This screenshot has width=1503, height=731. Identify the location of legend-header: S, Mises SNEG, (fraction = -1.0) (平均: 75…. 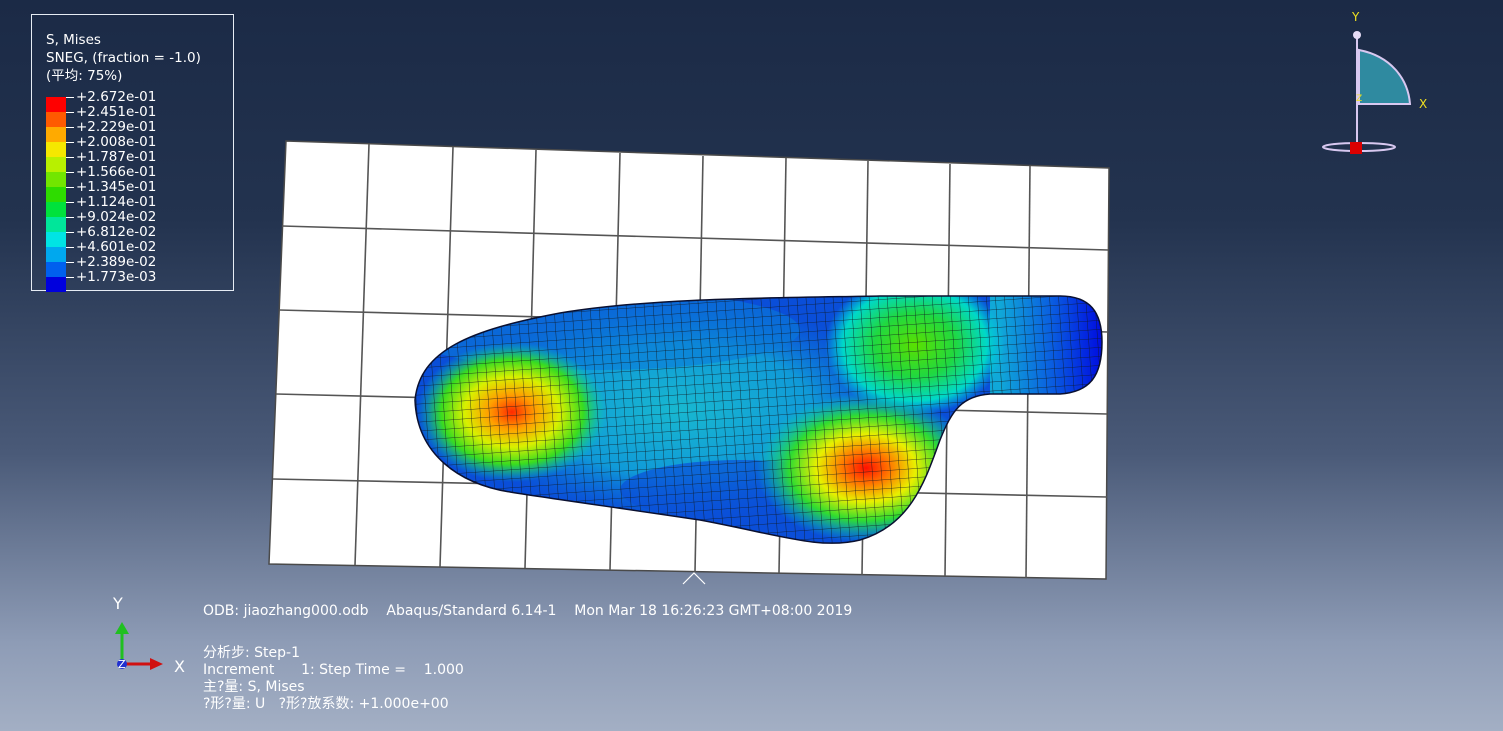
(123, 58).